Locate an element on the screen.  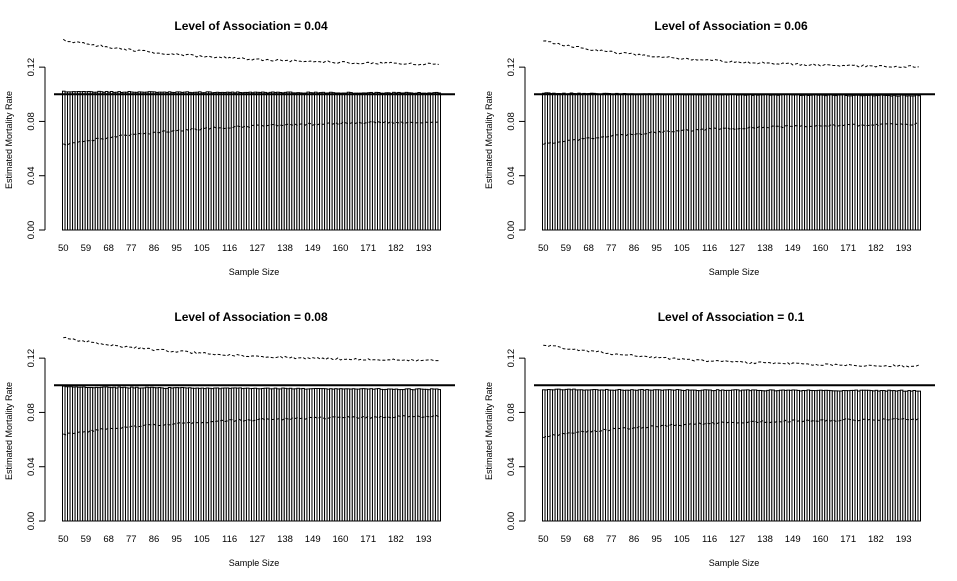
chart-title: Level of Association = 0.08 is located at coordinates (251, 317).